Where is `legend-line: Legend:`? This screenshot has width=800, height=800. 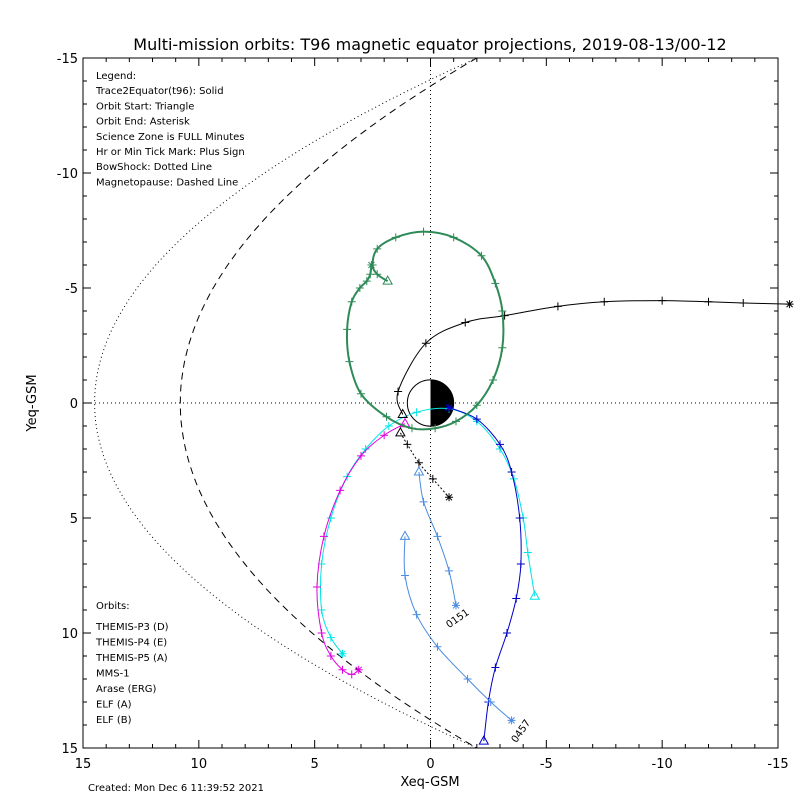
legend-line: Legend: is located at coordinates (116, 76).